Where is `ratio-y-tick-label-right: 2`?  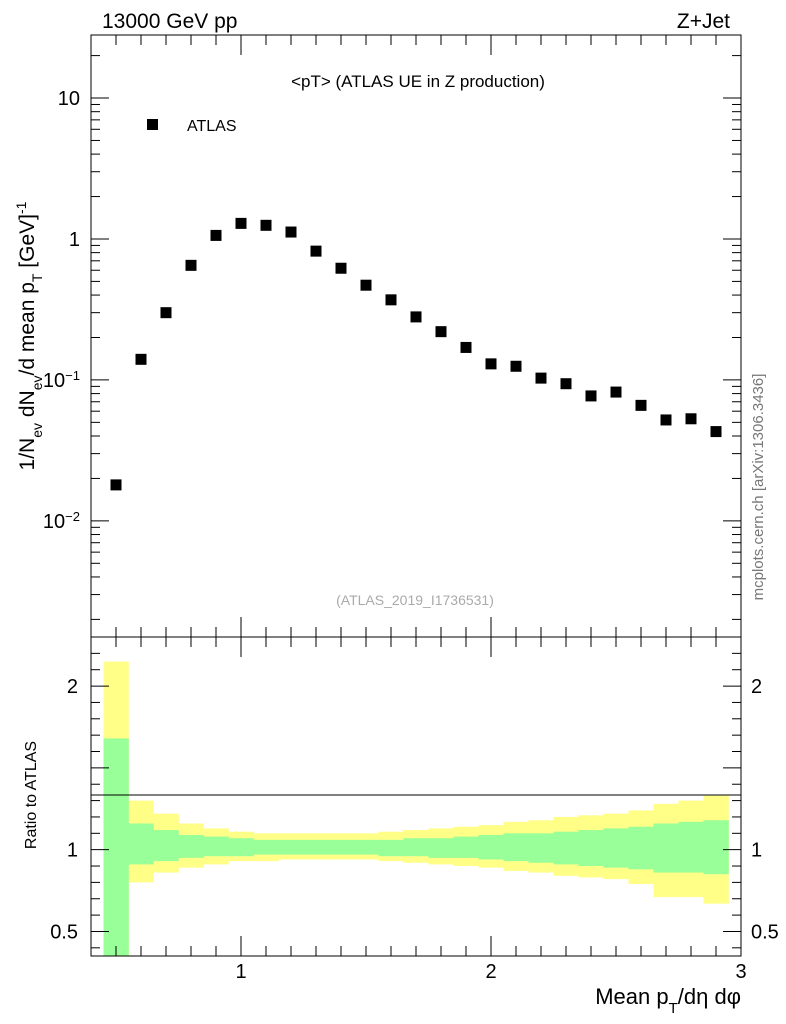 ratio-y-tick-label-right: 2 is located at coordinates (756, 687).